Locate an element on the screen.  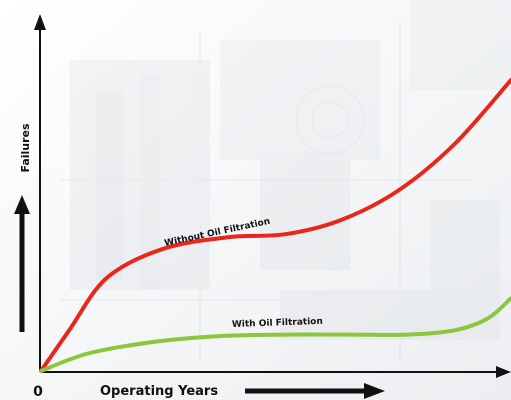
y-label-arrowhead is located at coordinates (22, 204).